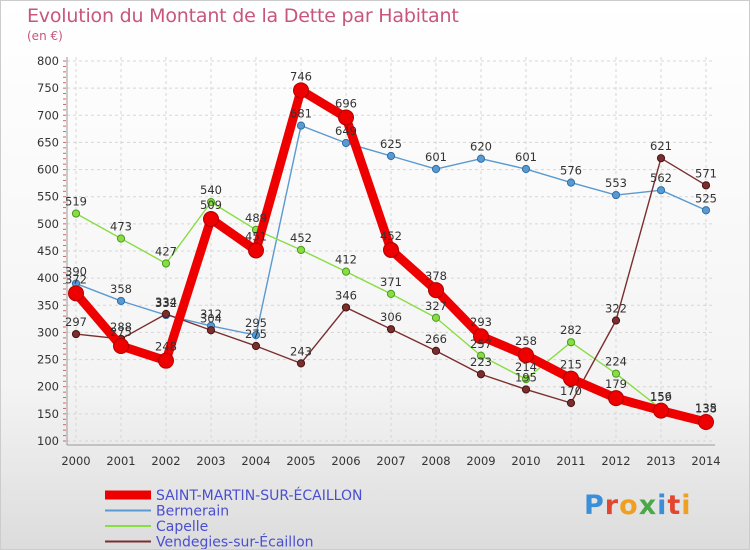 This screenshot has width=750, height=550. What do you see at coordinates (616, 362) in the screenshot?
I see `data-label: 224` at bounding box center [616, 362].